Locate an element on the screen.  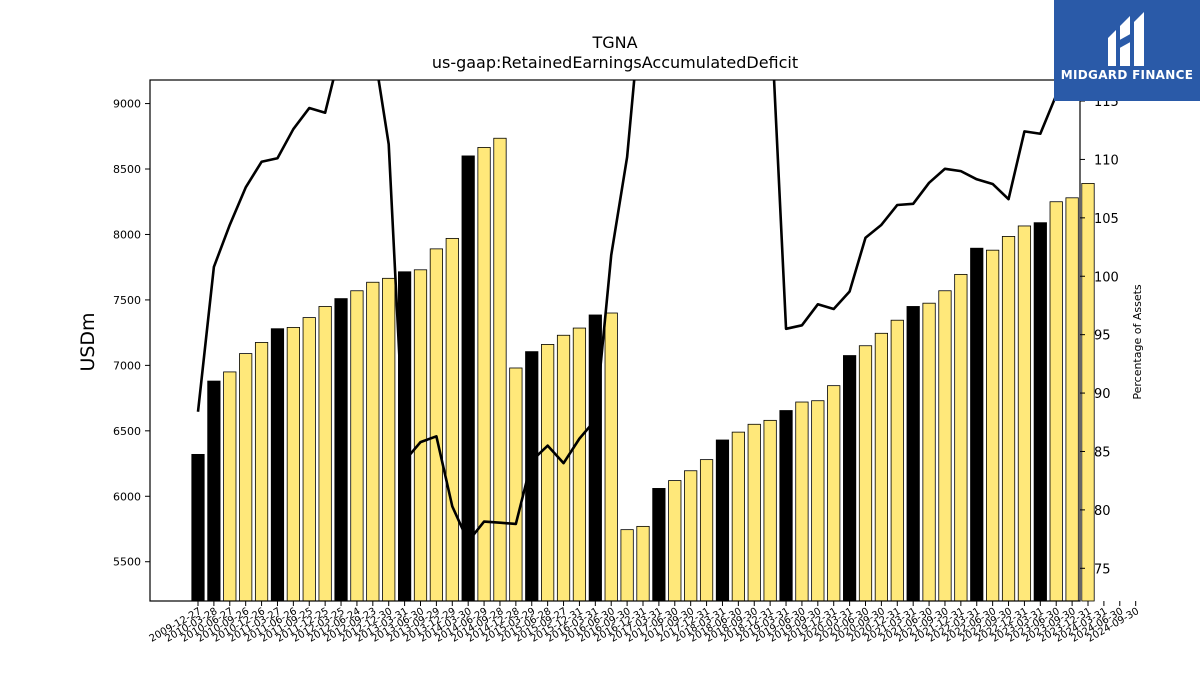
y-tick-label: 6000 is located at coordinates (127, 496).